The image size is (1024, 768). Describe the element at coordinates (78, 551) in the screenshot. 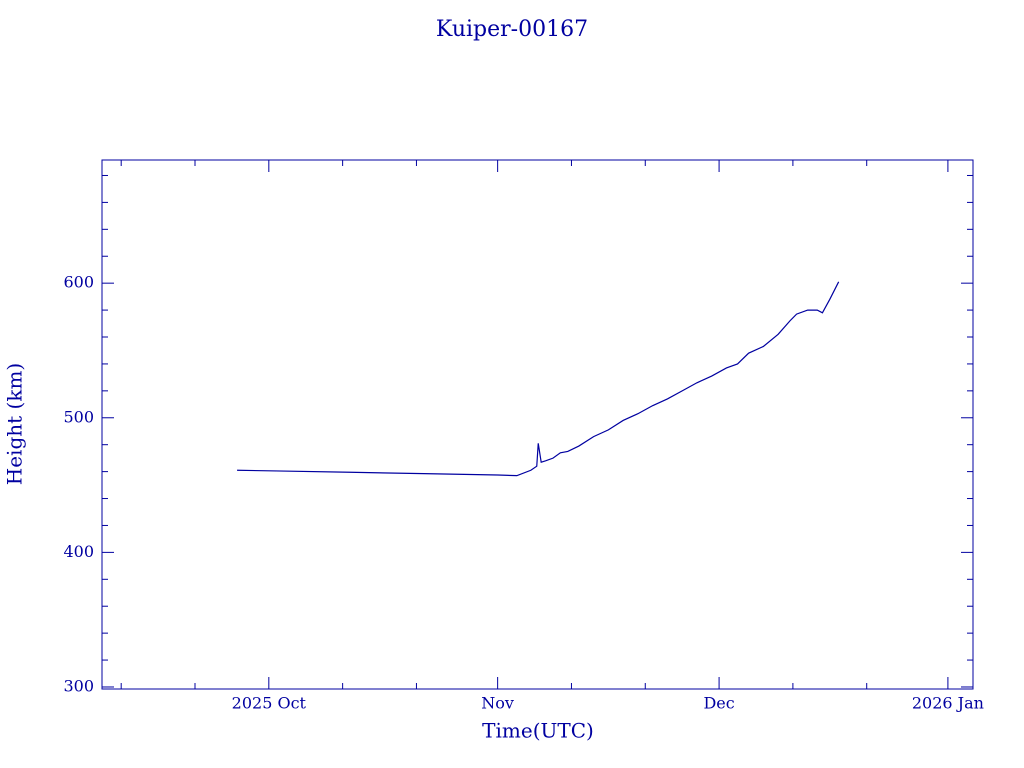

I see `y-tick-label: 400` at that location.